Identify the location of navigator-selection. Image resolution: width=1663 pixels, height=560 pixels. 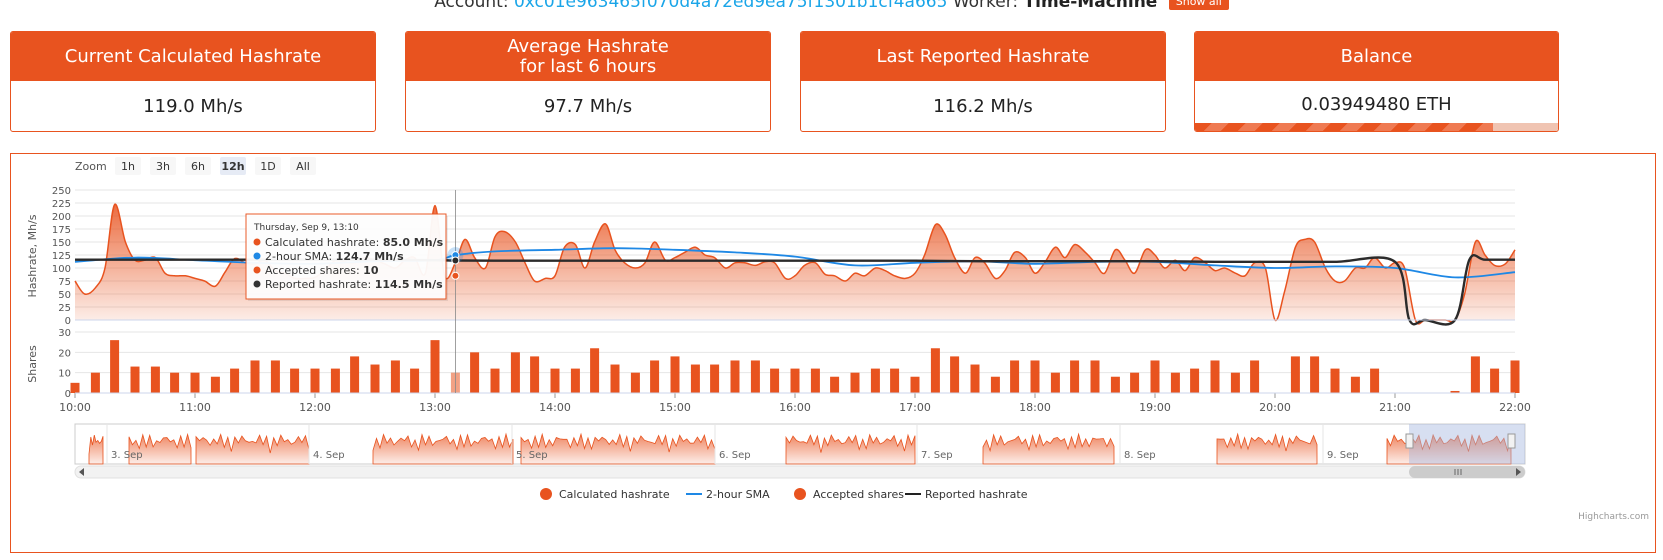
(1467, 444).